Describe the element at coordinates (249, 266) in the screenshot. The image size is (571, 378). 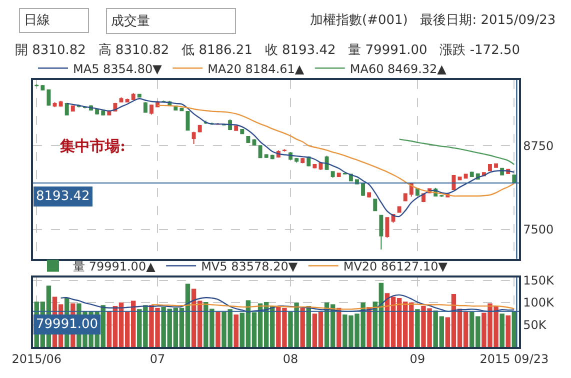
I see `legend-label: MV5 83578.20▼` at that location.